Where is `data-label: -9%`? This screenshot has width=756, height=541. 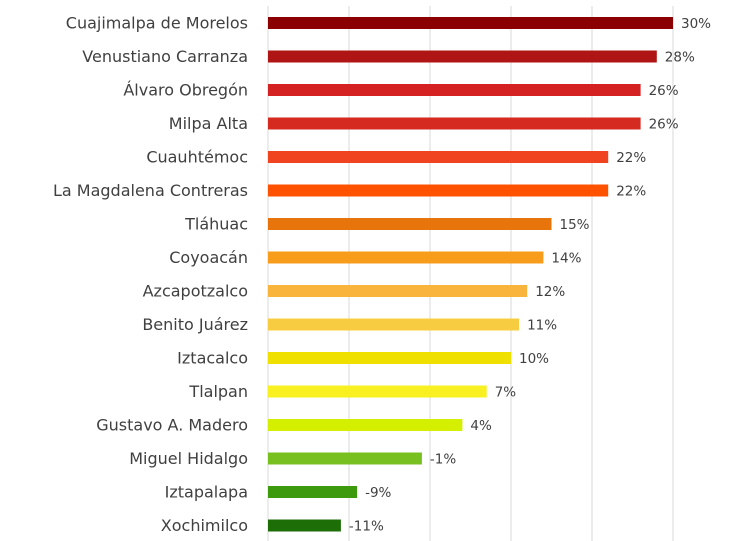
data-label: -9% is located at coordinates (378, 493).